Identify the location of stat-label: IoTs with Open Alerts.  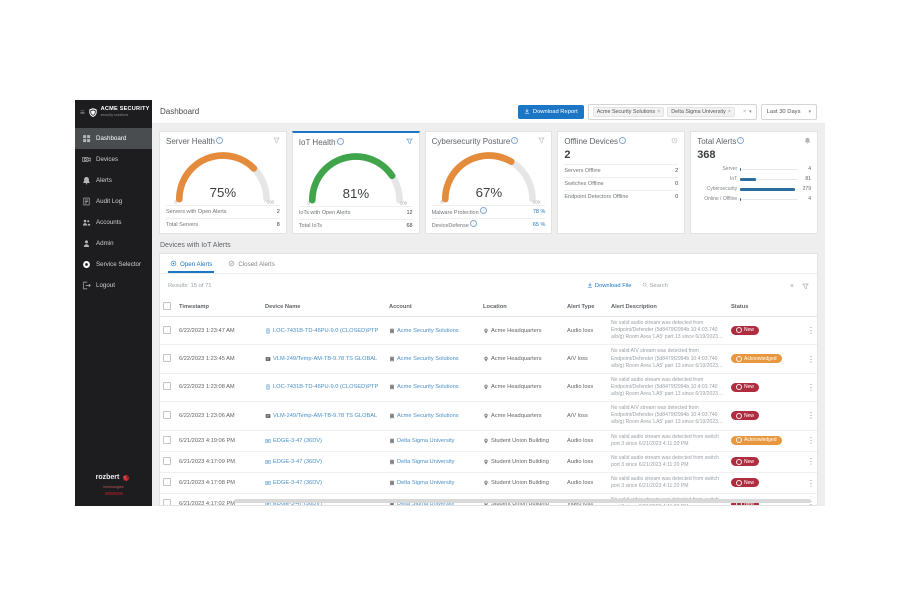
(324, 212).